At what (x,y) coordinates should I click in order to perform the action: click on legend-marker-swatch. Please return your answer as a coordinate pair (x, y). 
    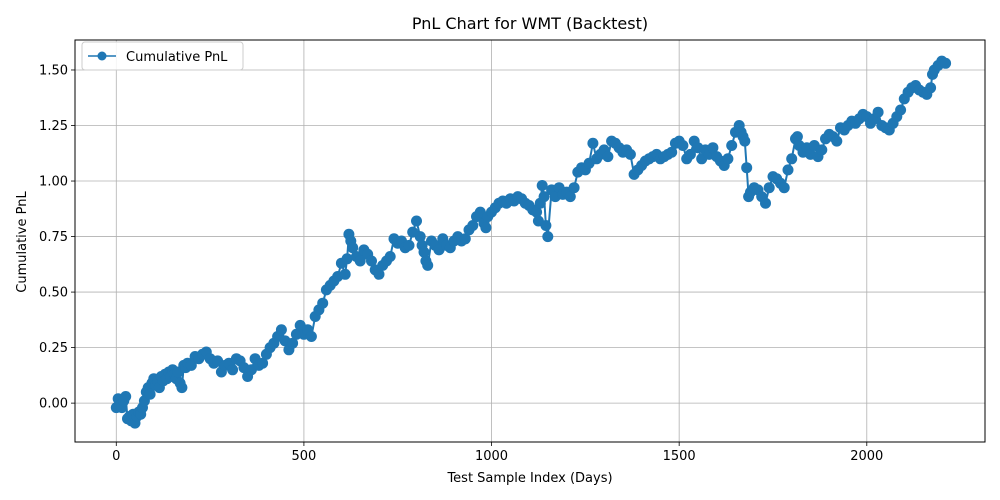
    Looking at the image, I should click on (102, 56).